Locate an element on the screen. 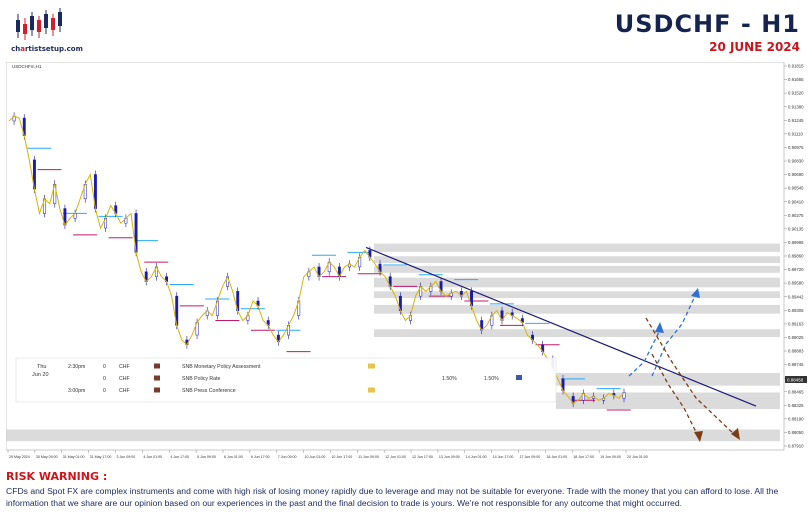  scenario-arrows is located at coordinates (684, 365).